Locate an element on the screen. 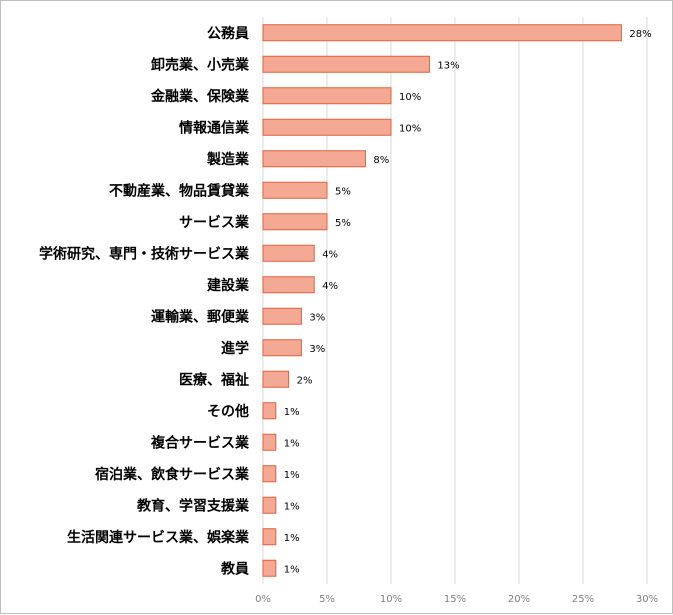  category-label: 教育、学習支援業 is located at coordinates (193, 505).